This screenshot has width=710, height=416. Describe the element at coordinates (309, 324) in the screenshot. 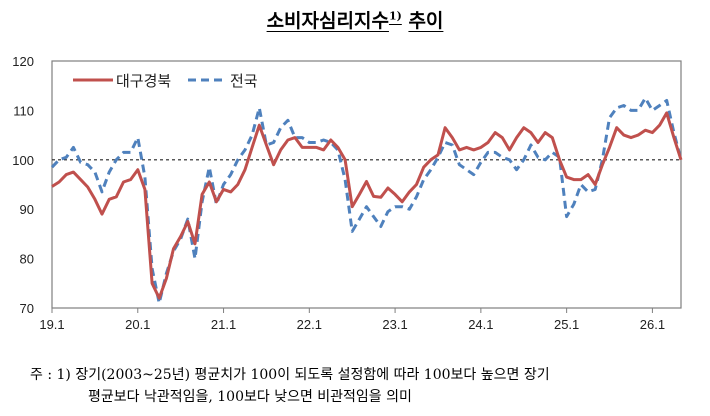

I see `x-tick-label: 22.1` at that location.